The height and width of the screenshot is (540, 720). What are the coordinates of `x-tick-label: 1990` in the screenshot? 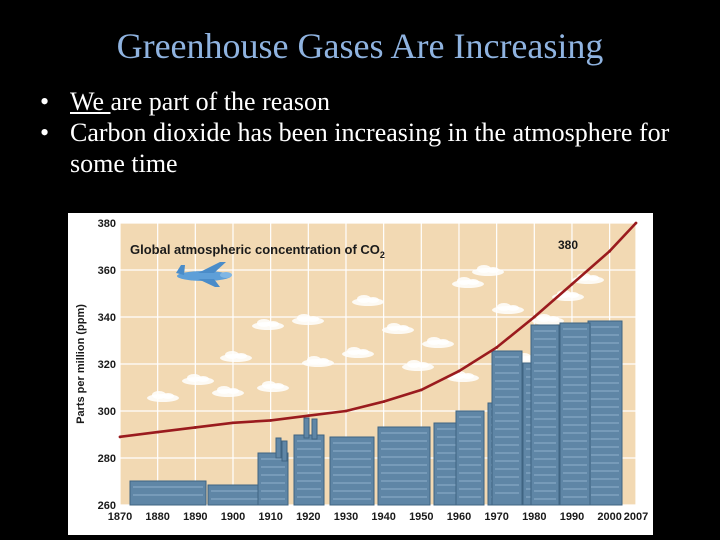 It's located at (572, 517).